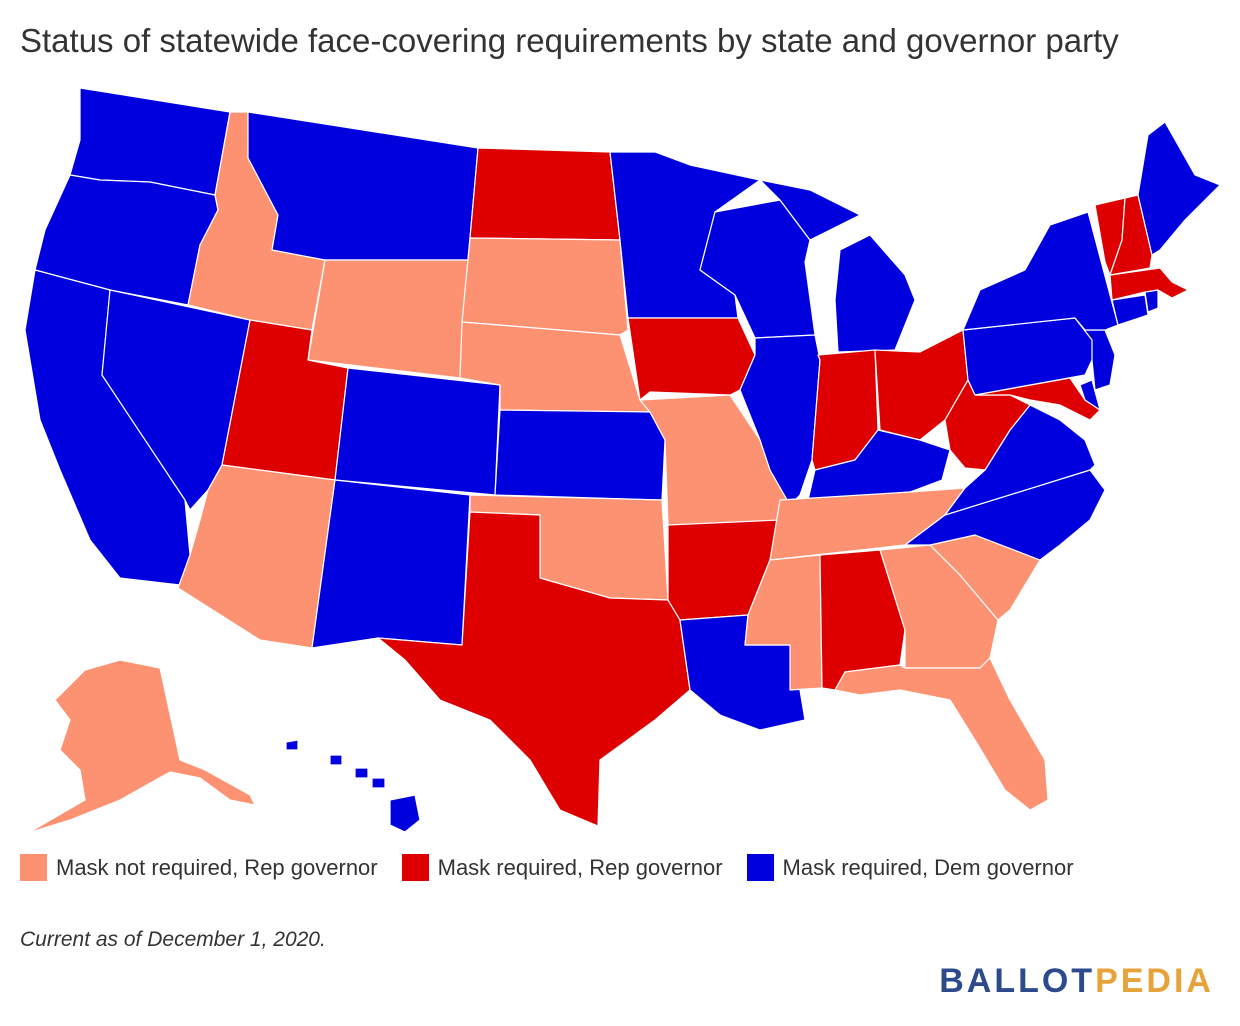 The width and height of the screenshot is (1240, 1026). What do you see at coordinates (1130, 310) in the screenshot?
I see `state-ct` at bounding box center [1130, 310].